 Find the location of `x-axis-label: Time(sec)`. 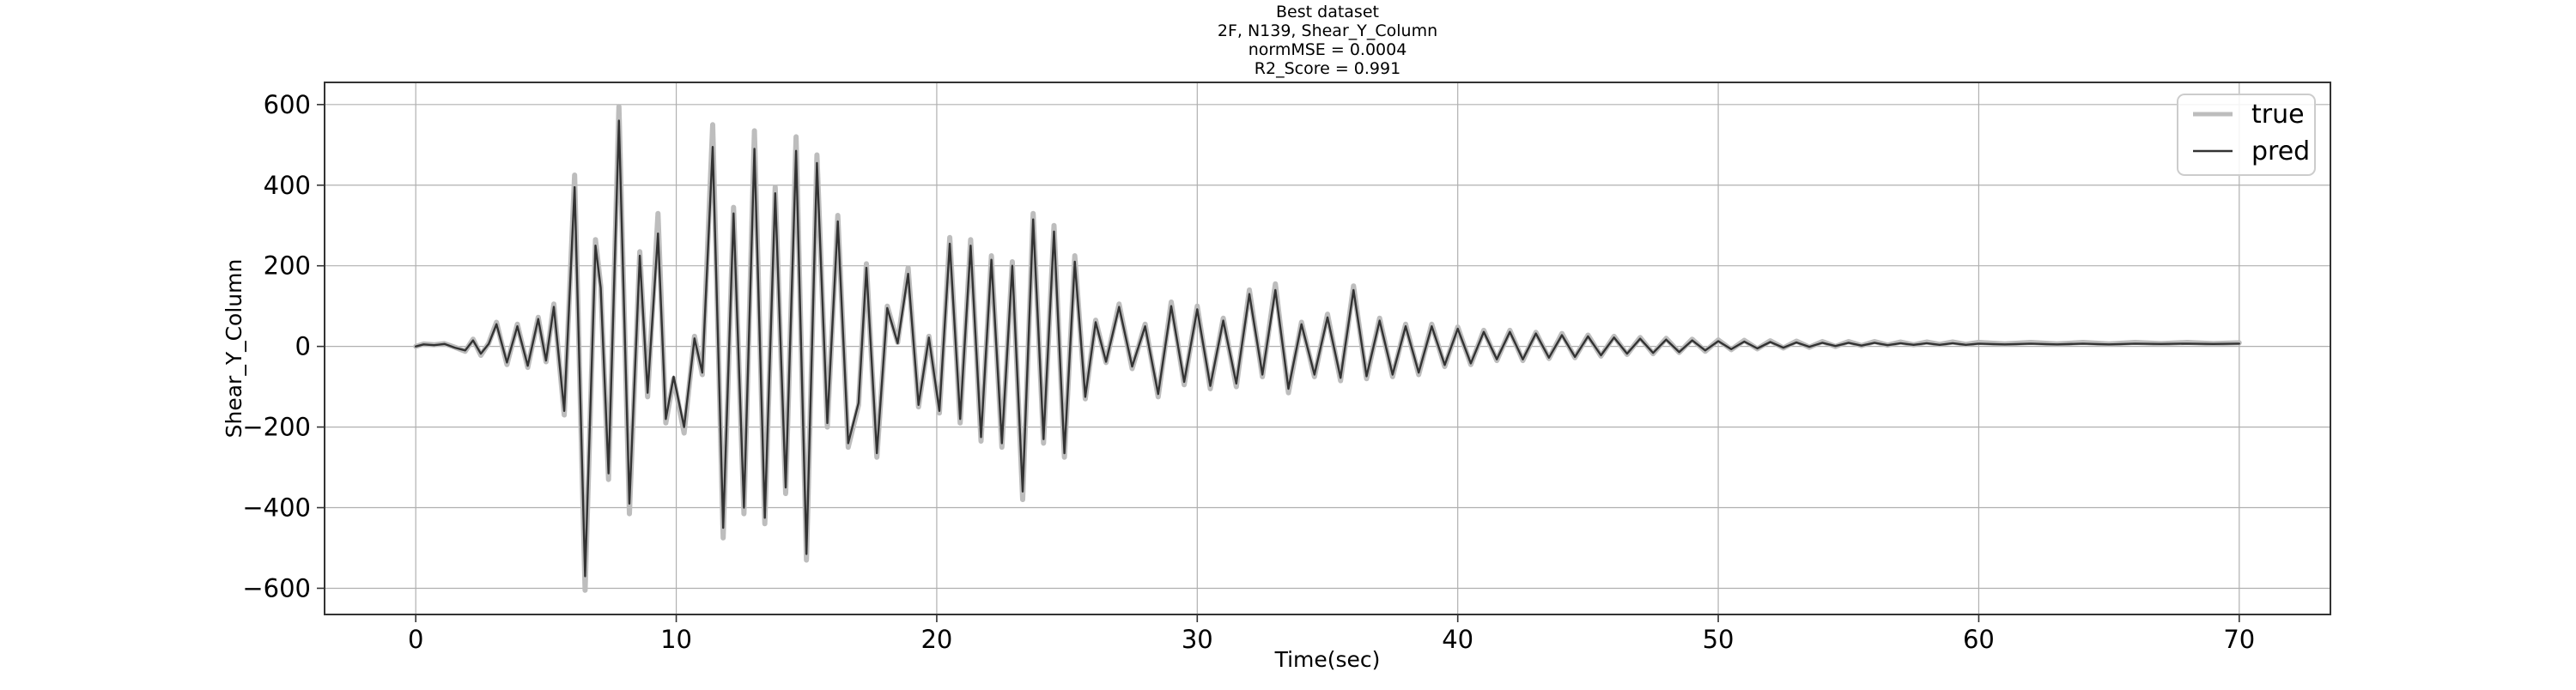

x-axis-label: Time(sec) is located at coordinates (1327, 659).